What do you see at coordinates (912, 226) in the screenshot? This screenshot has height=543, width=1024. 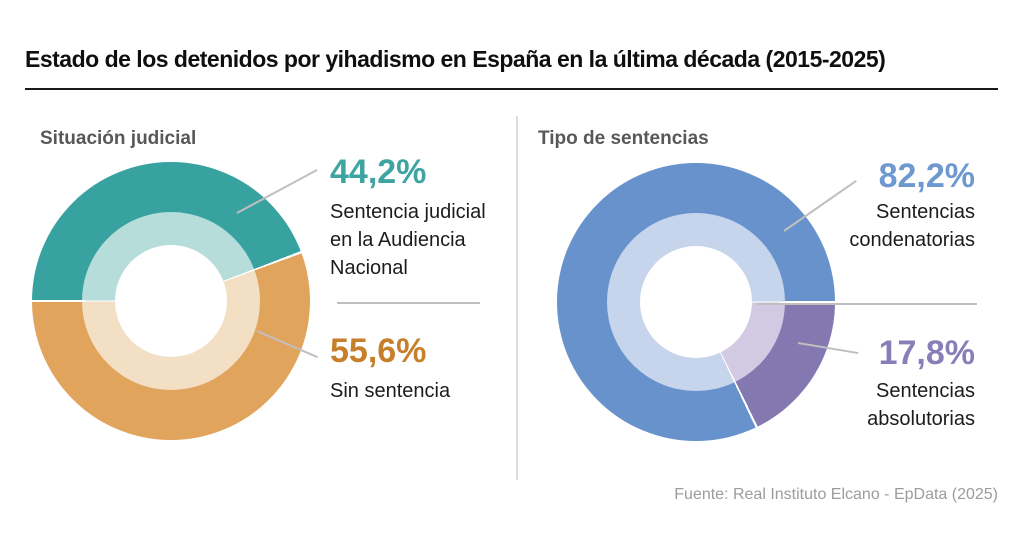 I see `slice-label-condenatorias: Sentencias condenatorias` at bounding box center [912, 226].